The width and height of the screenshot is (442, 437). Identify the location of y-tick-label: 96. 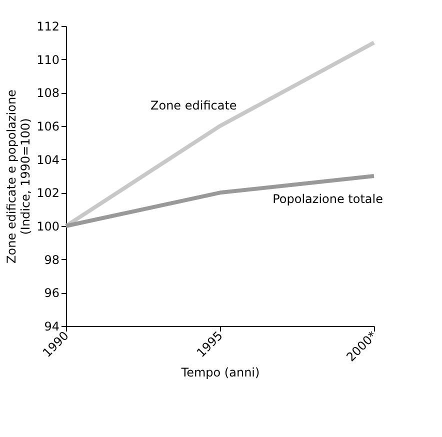
(52, 293).